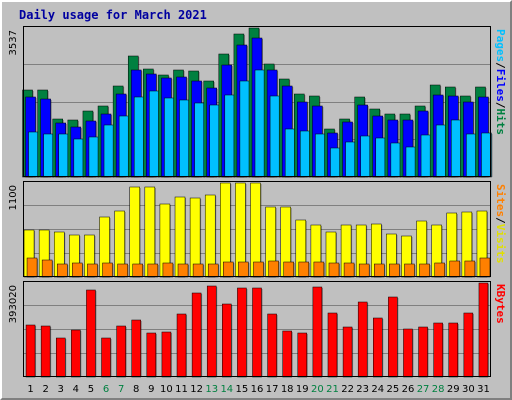  Describe the element at coordinates (151, 389) in the screenshot. I see `x-tick-9: 9` at that location.